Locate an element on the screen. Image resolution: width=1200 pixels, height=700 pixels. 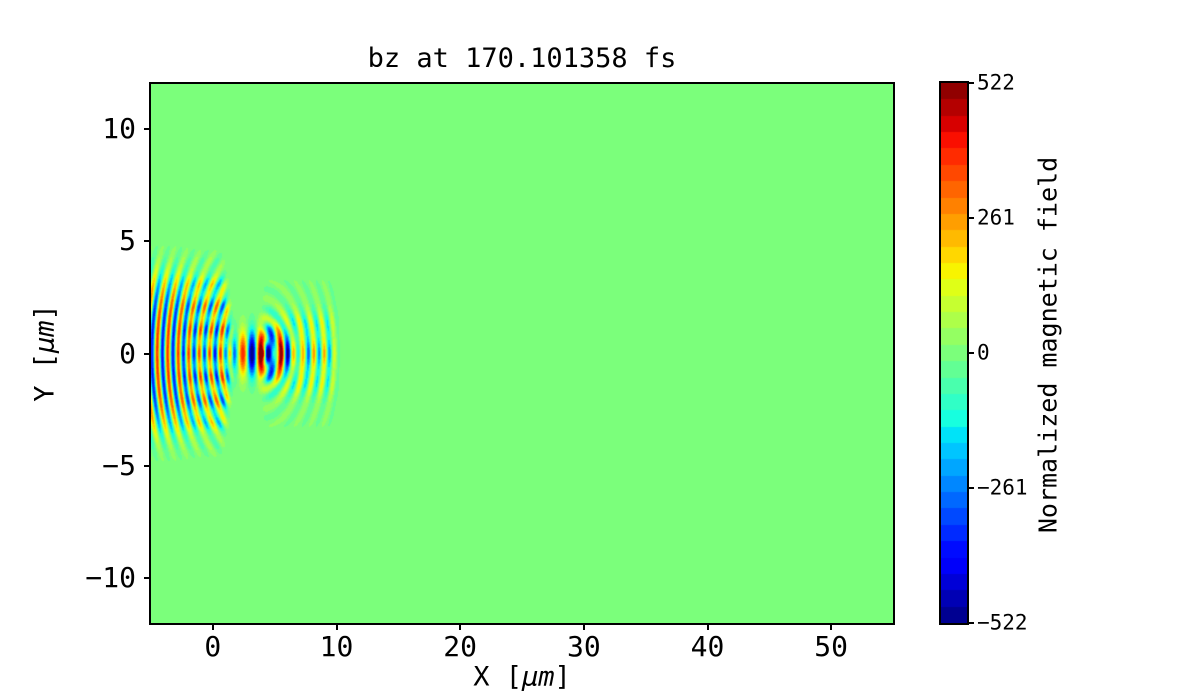
x-axis-label-text: X [ is located at coordinates (497, 677).